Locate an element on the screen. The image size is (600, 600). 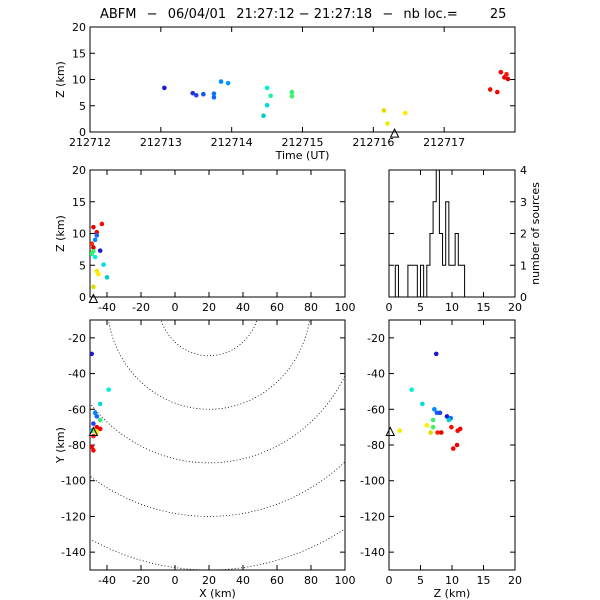
y-tick-label: 1 is located at coordinates (523, 265).